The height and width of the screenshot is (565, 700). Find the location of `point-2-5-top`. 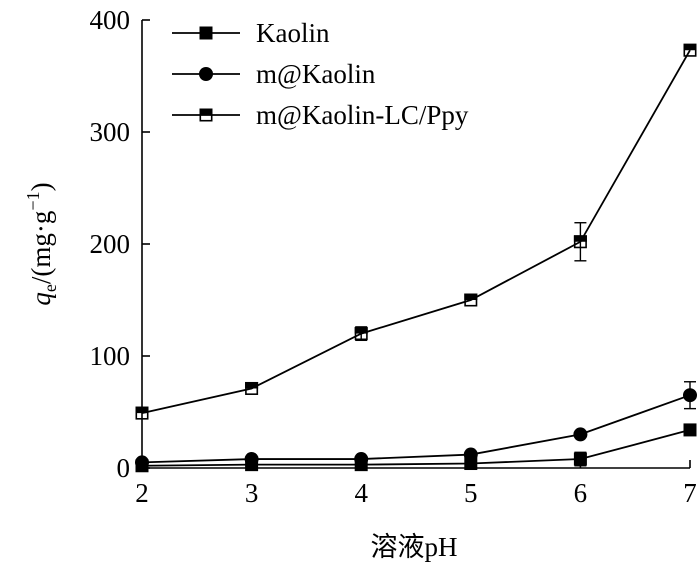

point-2-5-top is located at coordinates (690, 47).